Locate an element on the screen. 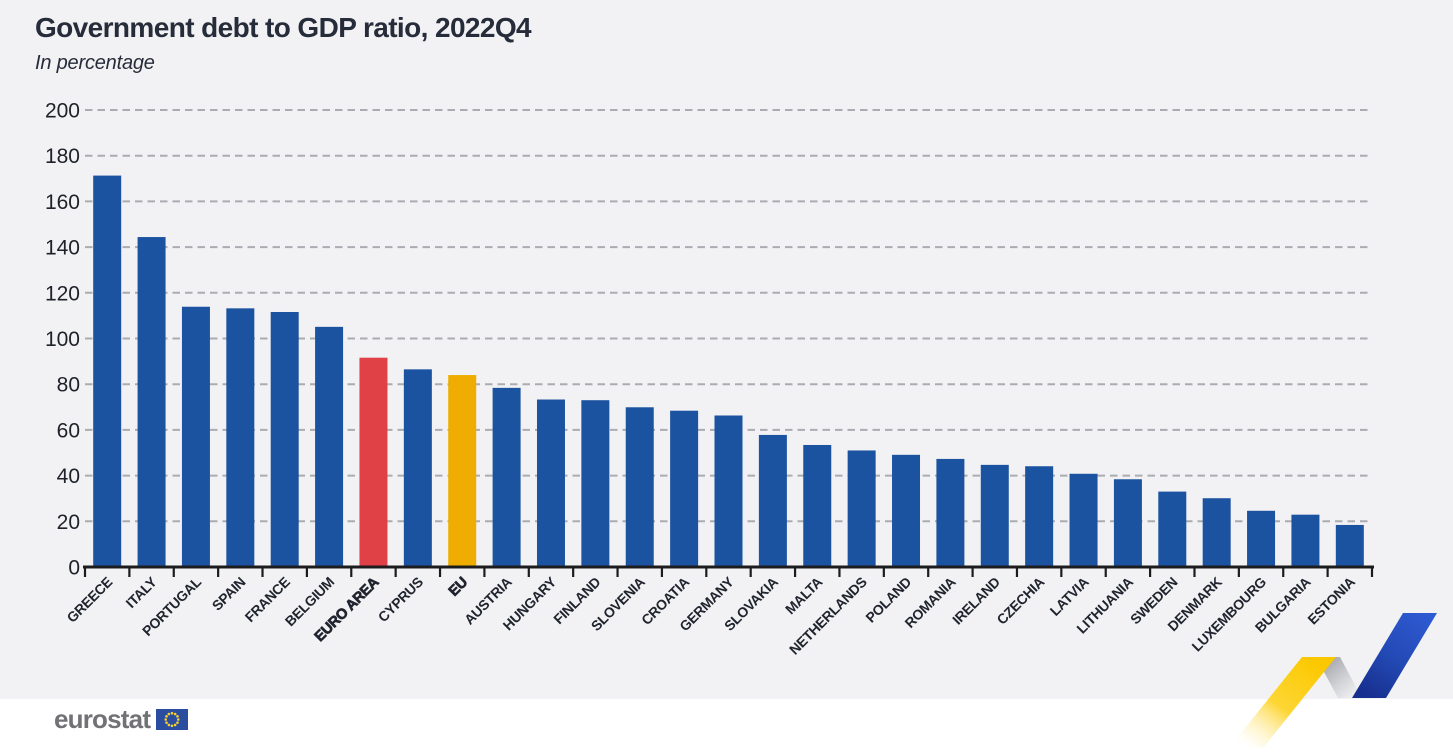 The width and height of the screenshot is (1453, 754). bar-croatia is located at coordinates (684, 488).